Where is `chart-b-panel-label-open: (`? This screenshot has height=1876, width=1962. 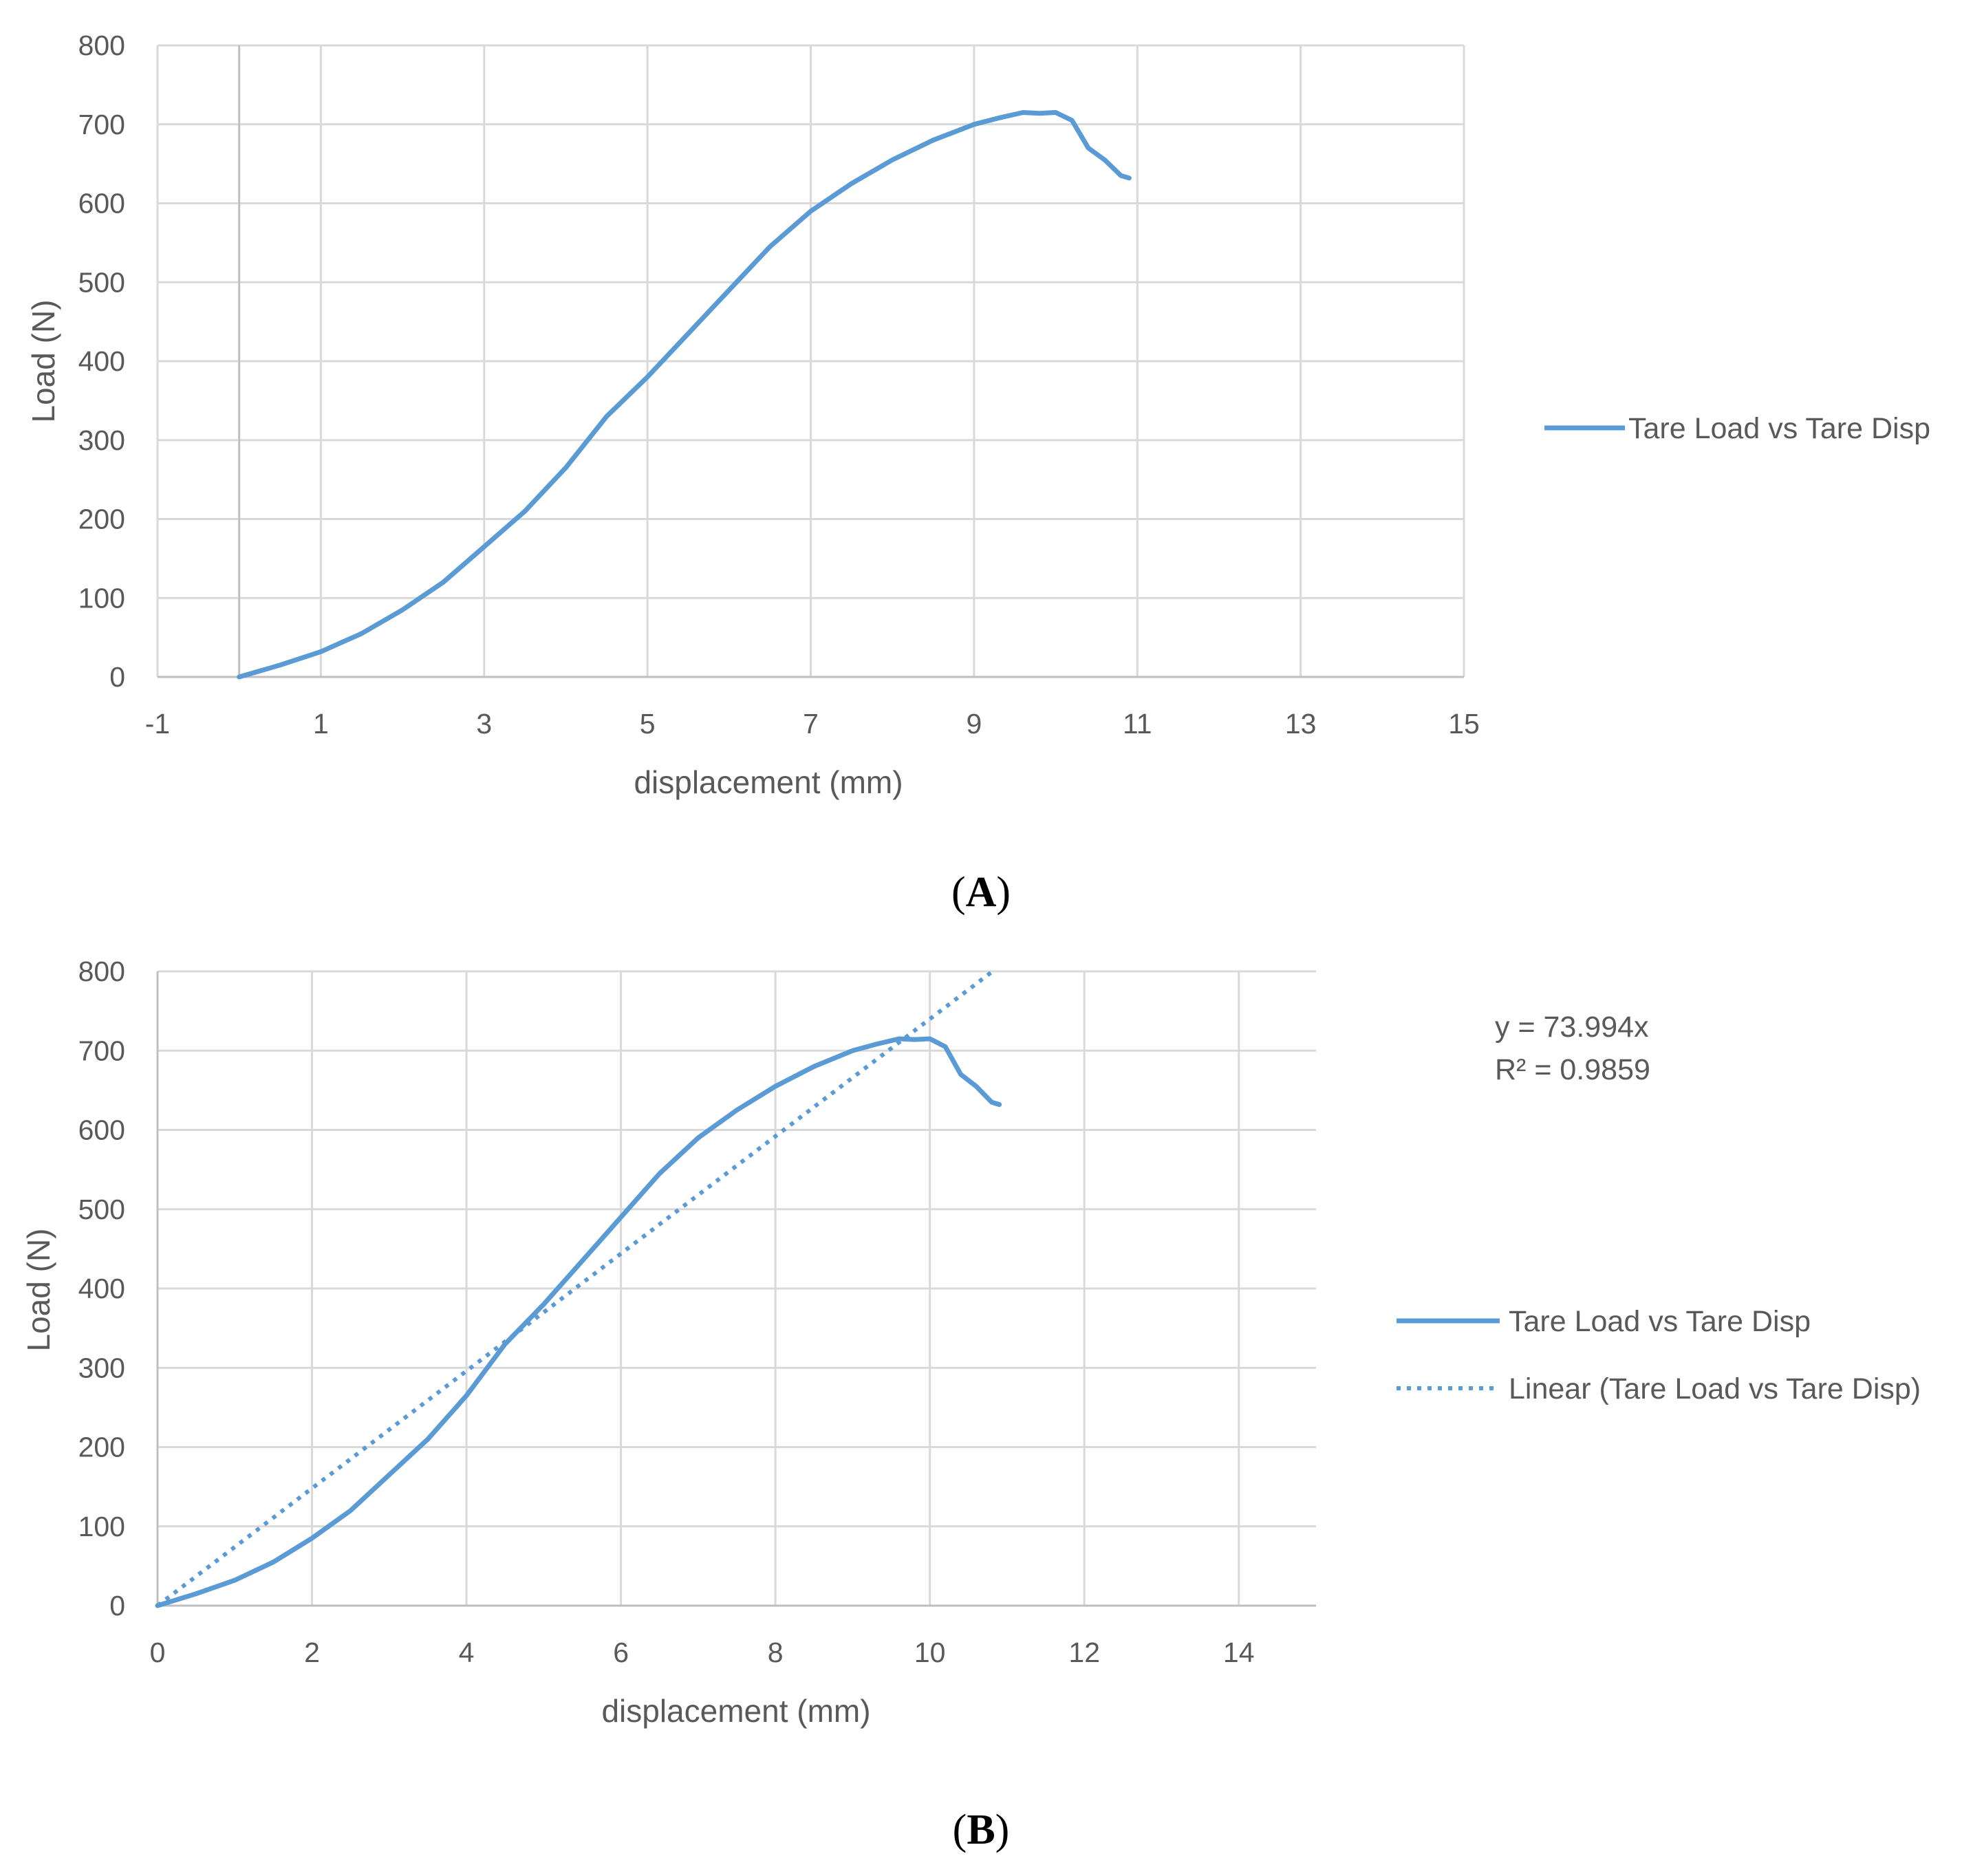 chart-b-panel-label-open: ( is located at coordinates (960, 1830).